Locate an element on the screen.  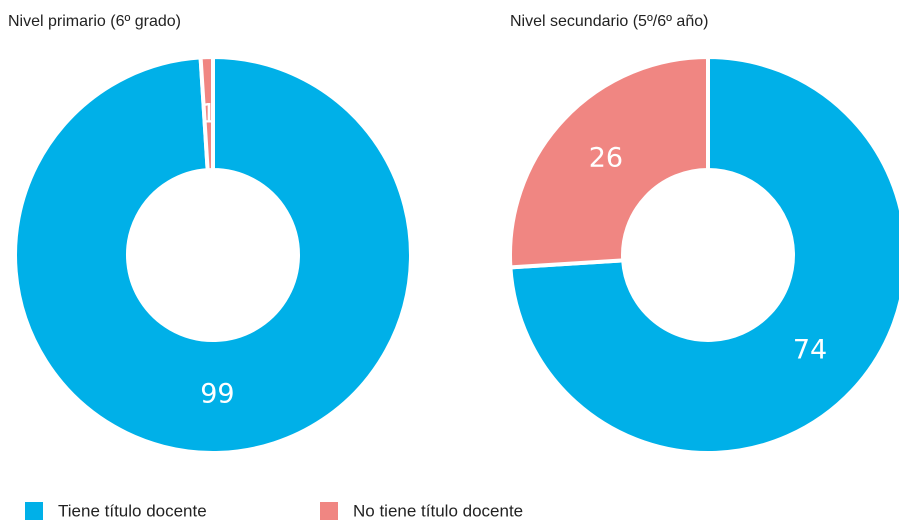
chart-title: Nivel primario (6º grado) is located at coordinates (94, 21).